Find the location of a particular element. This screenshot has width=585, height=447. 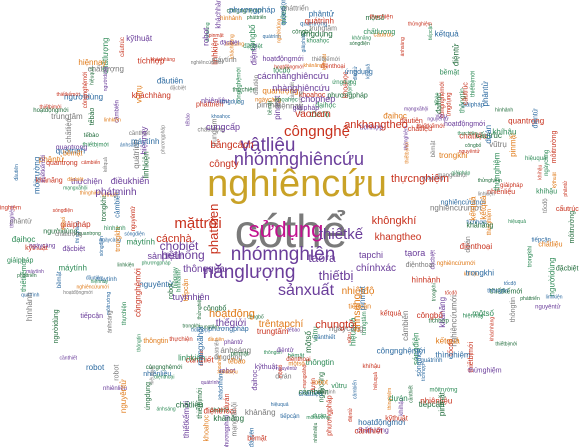

cloud-word: côngbố is located at coordinates (473, 146).